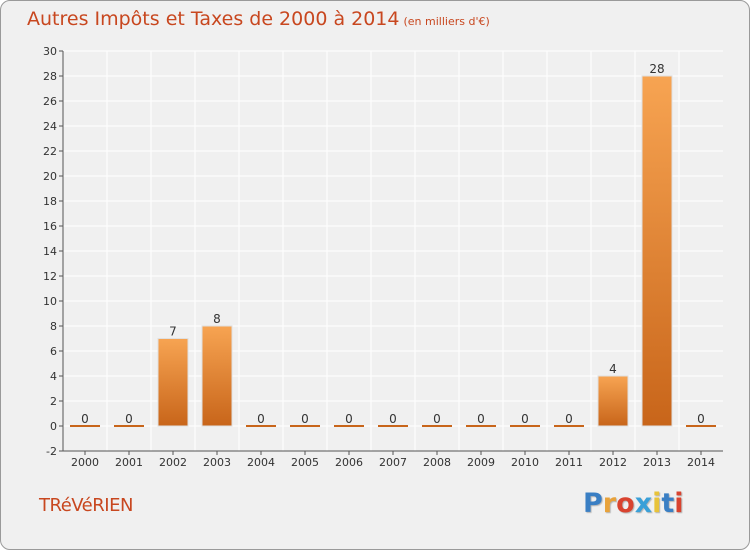 This screenshot has width=750, height=550. I want to click on y-tick-label: 0, so click(53, 426).